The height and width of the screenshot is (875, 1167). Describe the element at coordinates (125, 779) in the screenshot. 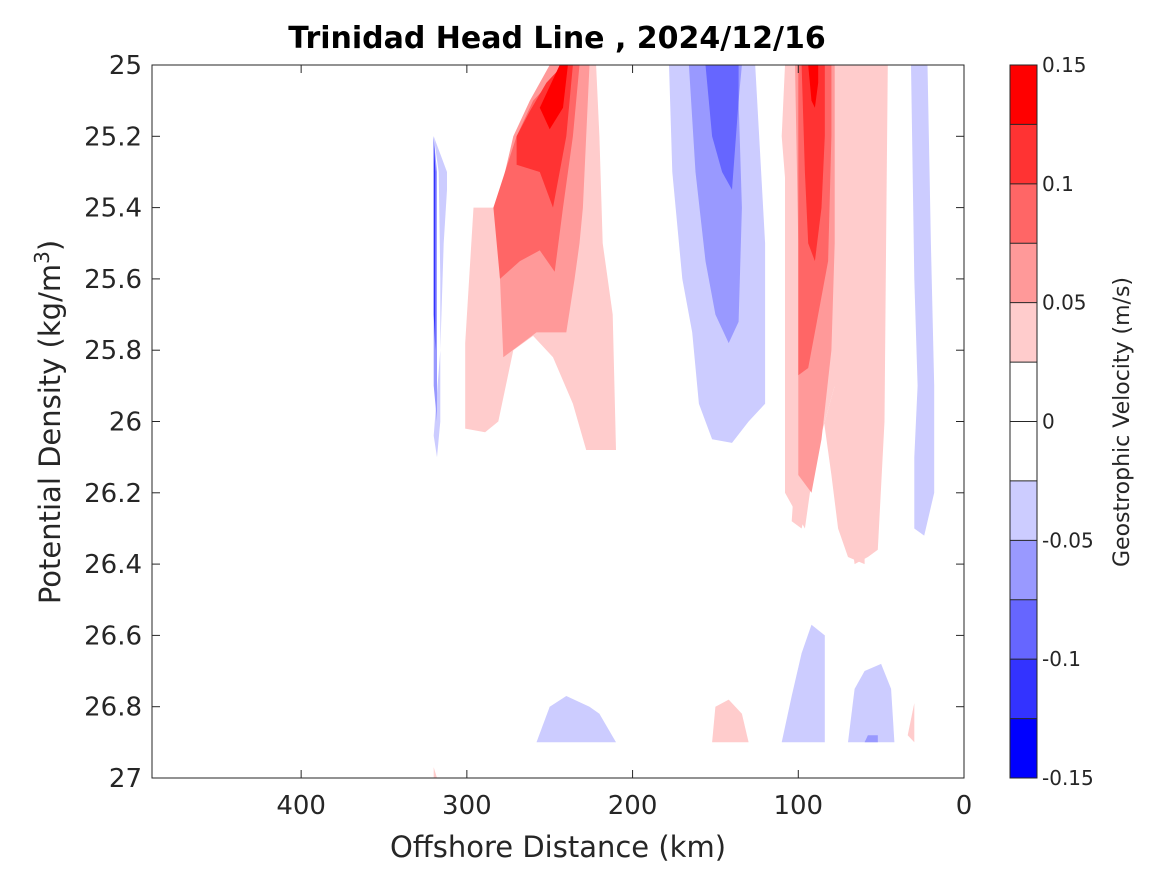

I see `y-tick-label: 27` at that location.